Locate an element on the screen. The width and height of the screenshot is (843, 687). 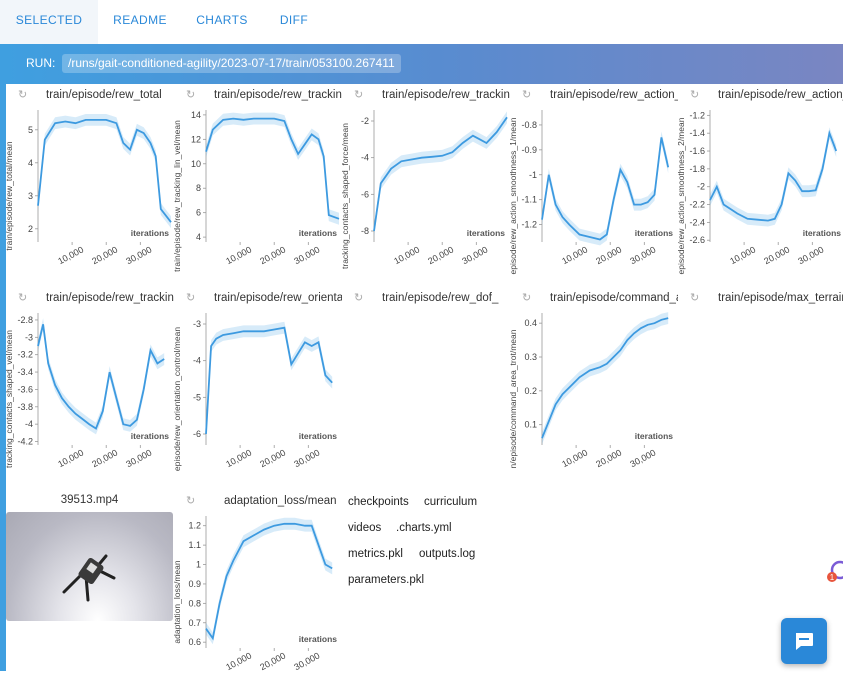
chart-title: train/episode/rew_dof_ is located at coordinates (440, 298).